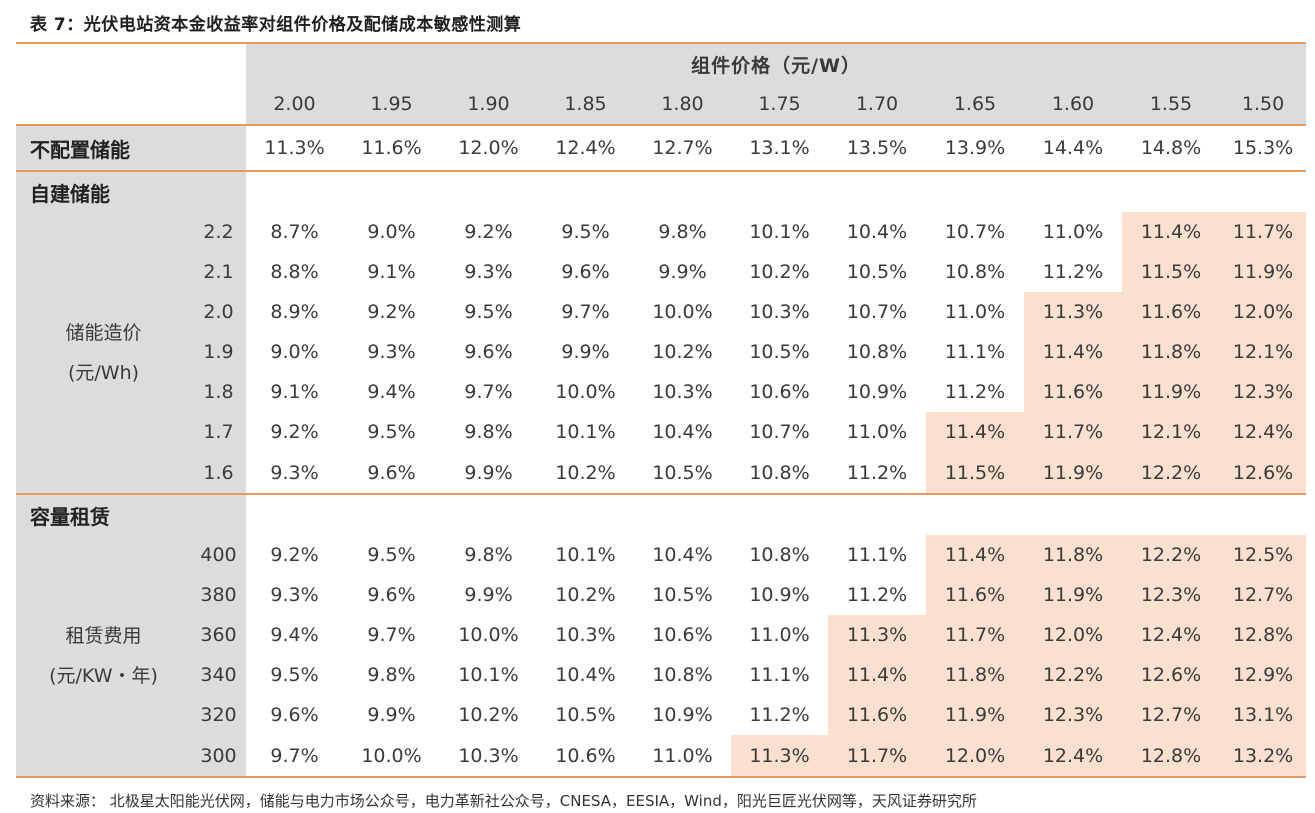 The image size is (1315, 813). I want to click on param-name-line2: (元/KW・年), so click(103, 675).